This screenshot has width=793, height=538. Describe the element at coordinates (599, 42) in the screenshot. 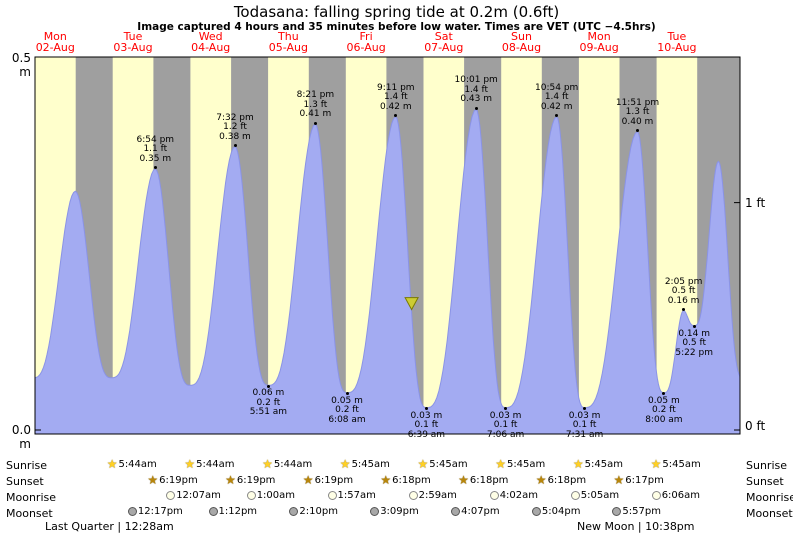

I see `day-label: Mon 09-Aug` at that location.